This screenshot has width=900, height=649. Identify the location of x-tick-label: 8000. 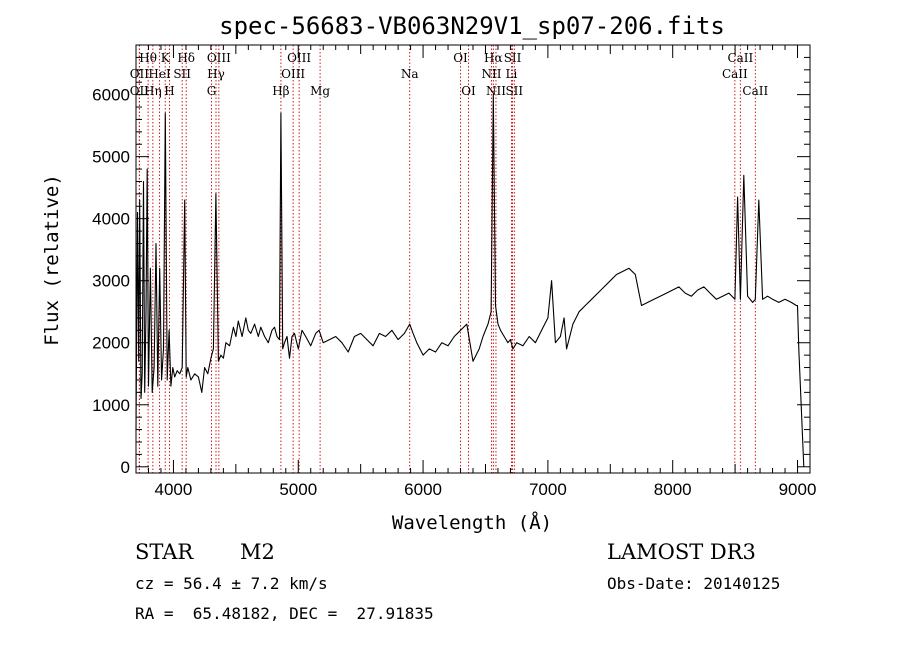
(673, 489).